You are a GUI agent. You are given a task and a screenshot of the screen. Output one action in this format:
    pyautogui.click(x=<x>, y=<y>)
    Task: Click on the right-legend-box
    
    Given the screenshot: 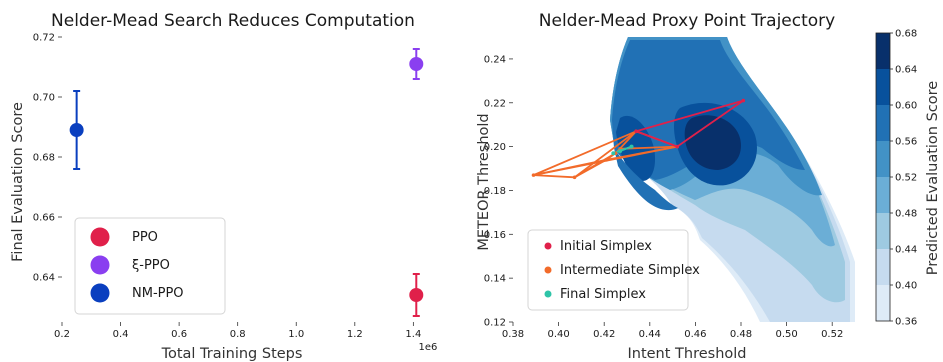 What is the action you would take?
    pyautogui.click(x=608, y=270)
    